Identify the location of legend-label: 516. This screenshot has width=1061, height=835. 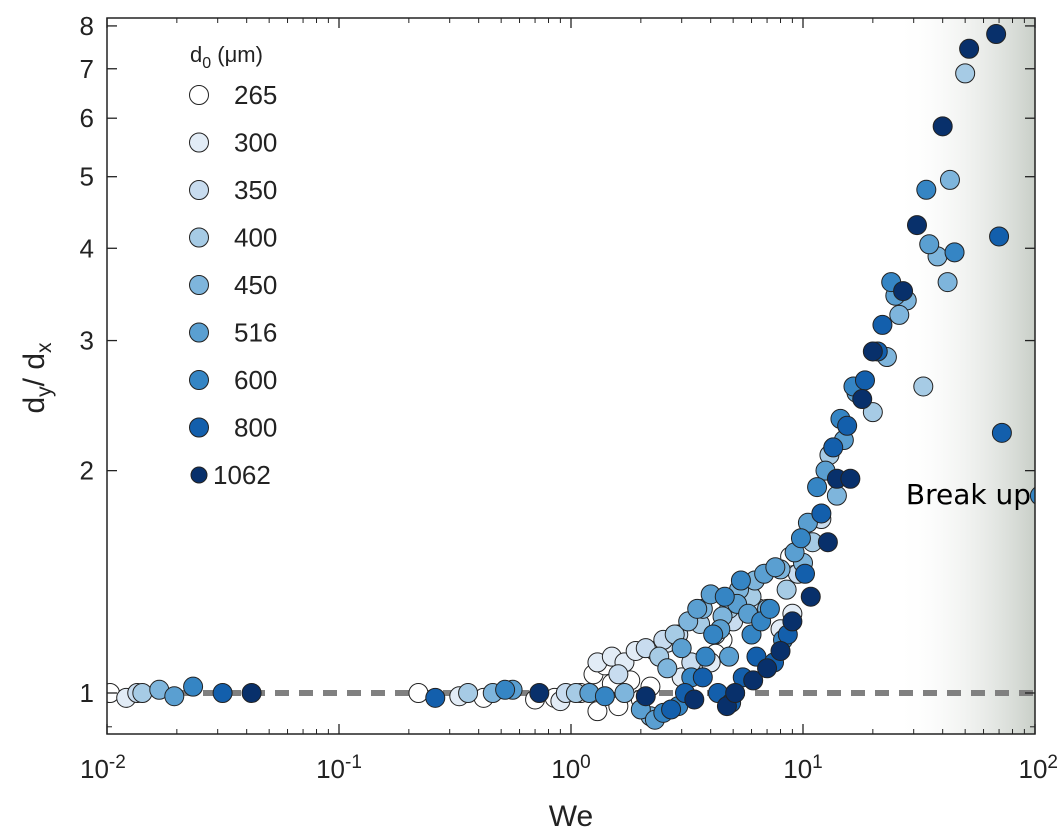
(255, 333).